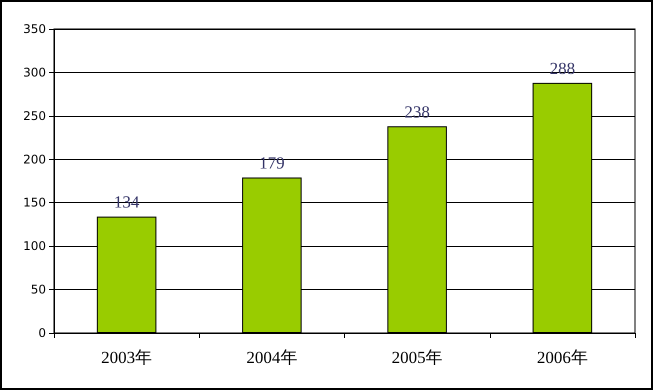  What do you see at coordinates (34, 203) in the screenshot?
I see `y-tick-label: 150` at bounding box center [34, 203].